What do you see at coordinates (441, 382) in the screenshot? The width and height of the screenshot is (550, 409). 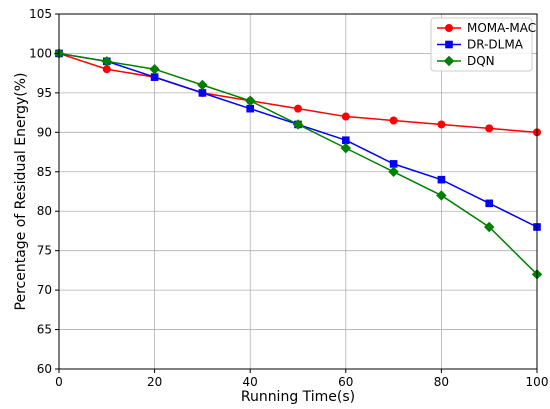 I see `x-tick-label: 80` at bounding box center [441, 382].